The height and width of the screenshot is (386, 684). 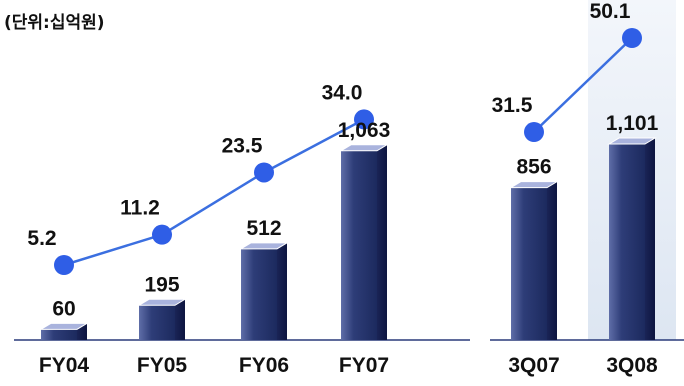 What do you see at coordinates (552, 260) in the screenshot?
I see `bar-side-3q07` at bounding box center [552, 260].